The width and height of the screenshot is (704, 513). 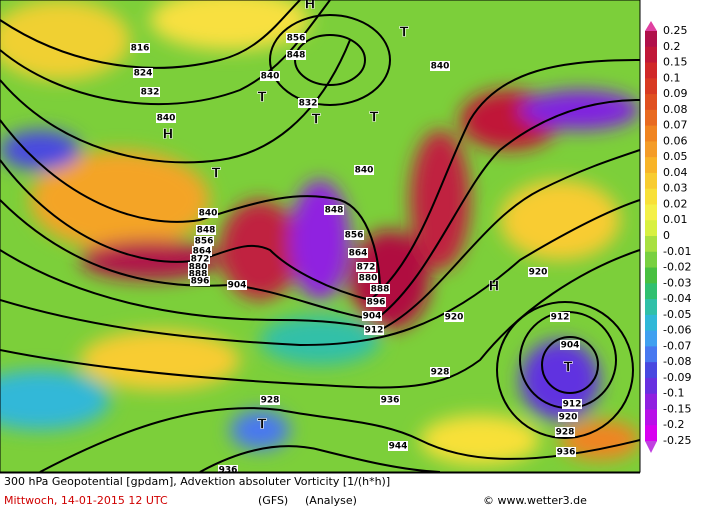 What do you see at coordinates (673, 393) in the screenshot?
I see `legend-label: -0.1` at bounding box center [673, 393].